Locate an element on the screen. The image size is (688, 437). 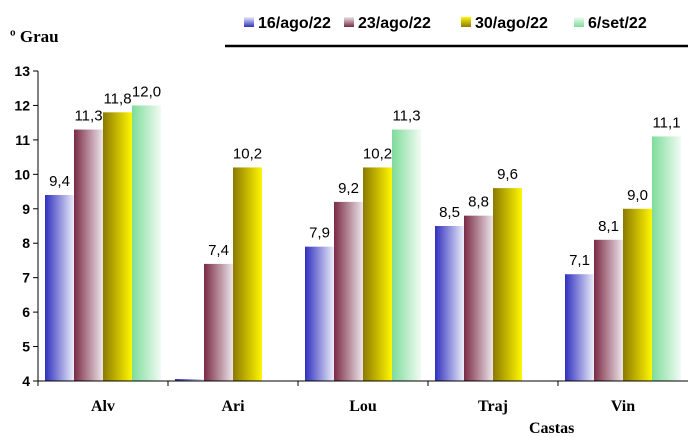
data-label: 7,1 is located at coordinates (579, 260).